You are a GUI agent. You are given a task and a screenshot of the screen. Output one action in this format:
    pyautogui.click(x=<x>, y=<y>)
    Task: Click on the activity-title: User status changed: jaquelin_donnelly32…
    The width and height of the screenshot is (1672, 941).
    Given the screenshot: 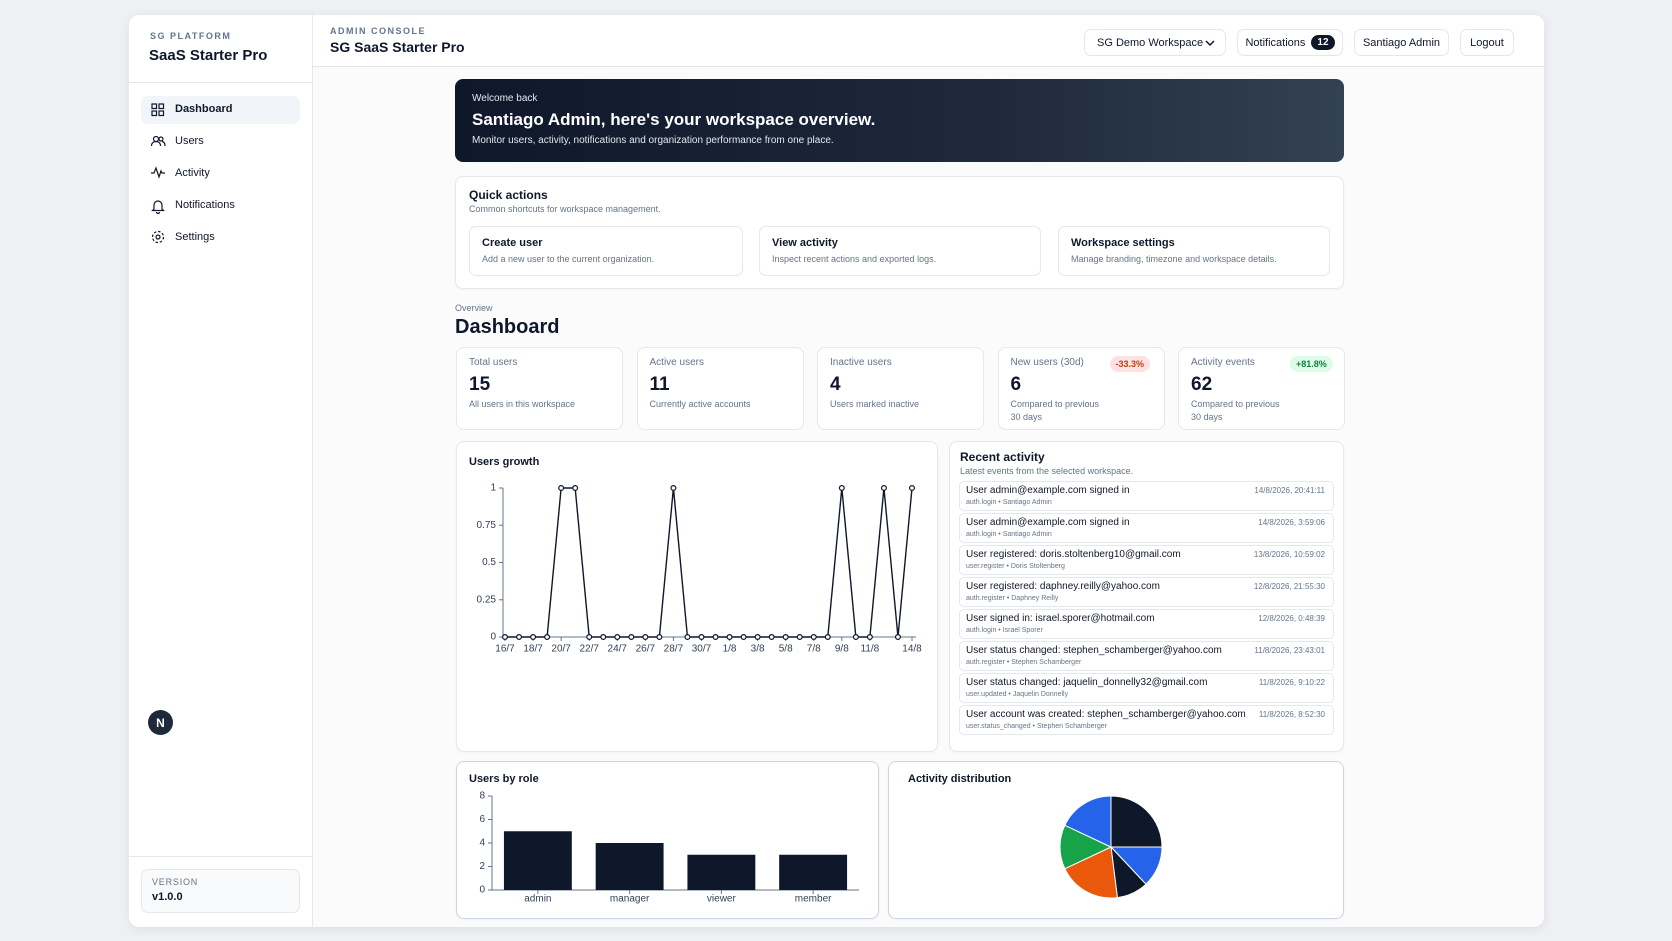 What is the action you would take?
    pyautogui.click(x=1087, y=682)
    